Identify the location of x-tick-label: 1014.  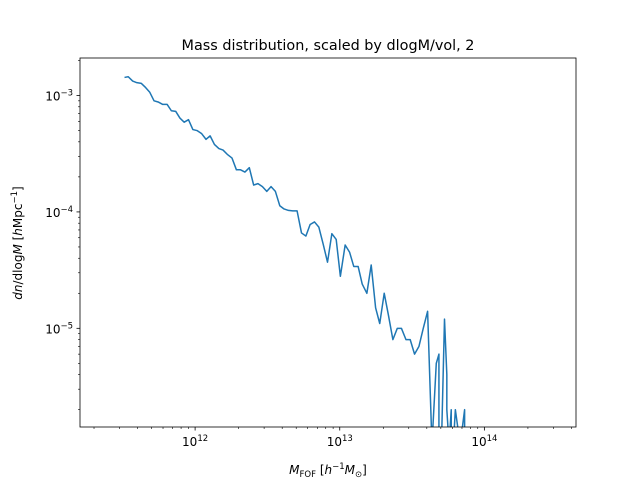
(484, 441).